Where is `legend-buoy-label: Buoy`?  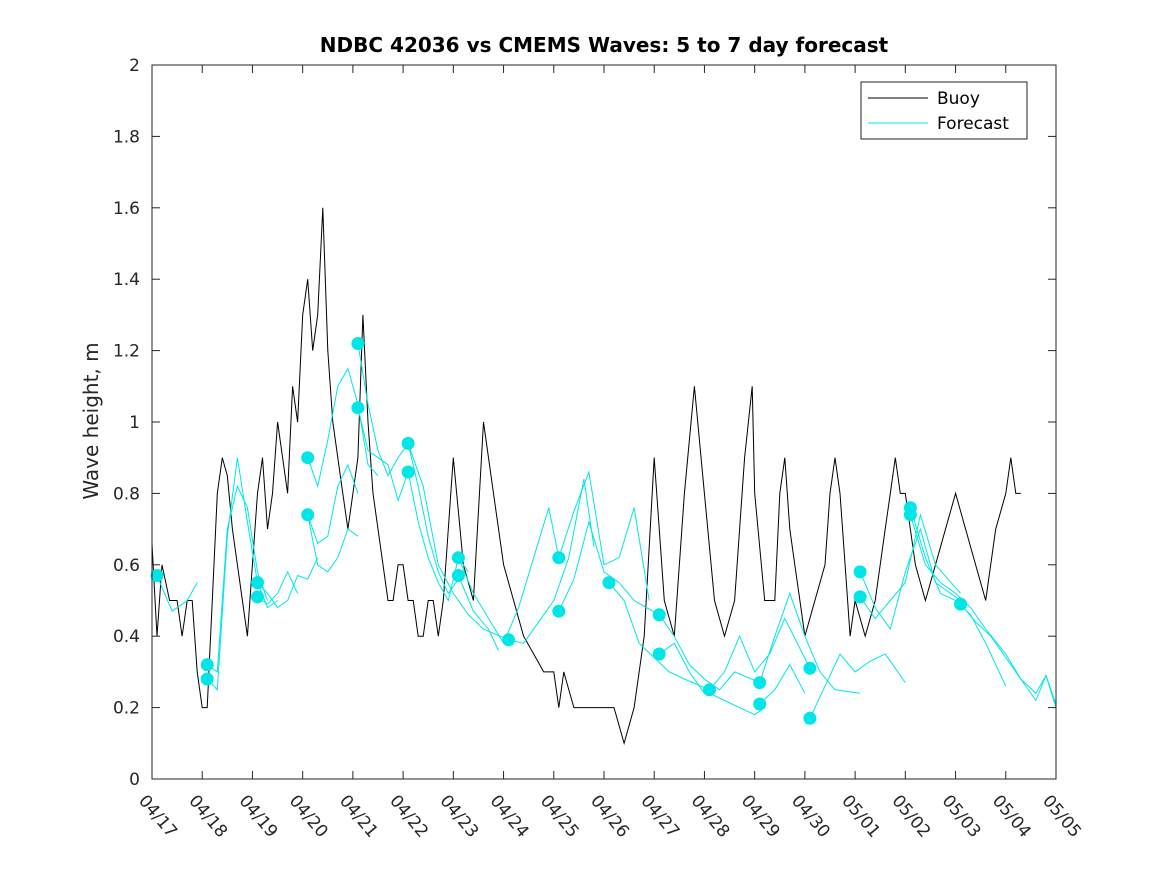
legend-buoy-label: Buoy is located at coordinates (958, 99).